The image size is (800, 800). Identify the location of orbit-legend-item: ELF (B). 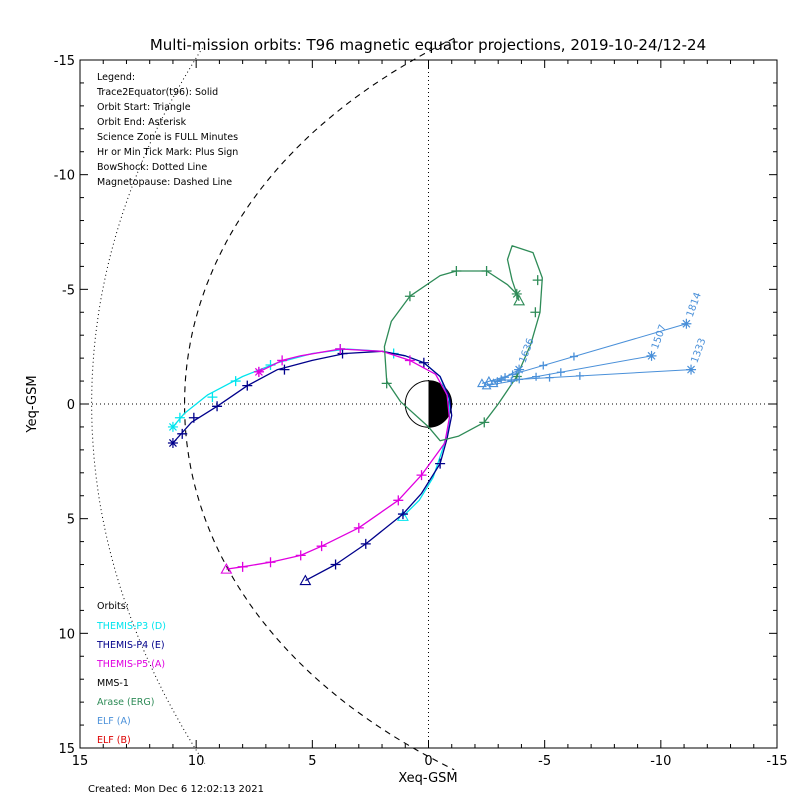
(114, 740).